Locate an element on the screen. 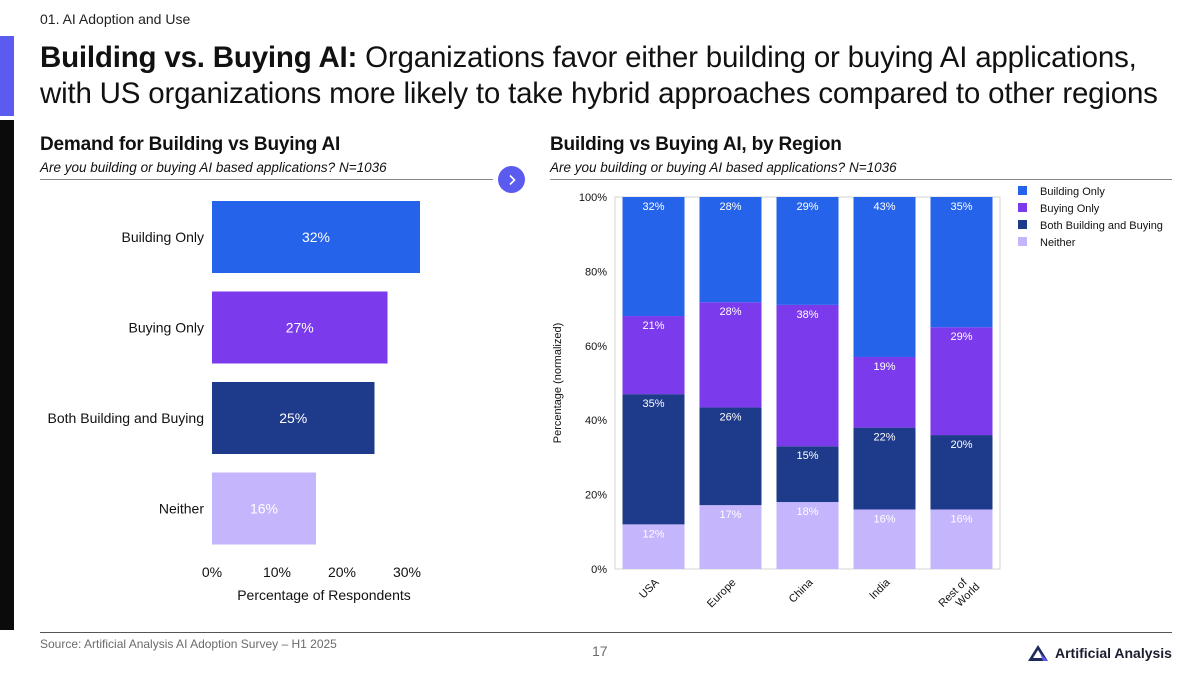 The width and height of the screenshot is (1200, 675). category-label-neither: Neither is located at coordinates (181, 509).